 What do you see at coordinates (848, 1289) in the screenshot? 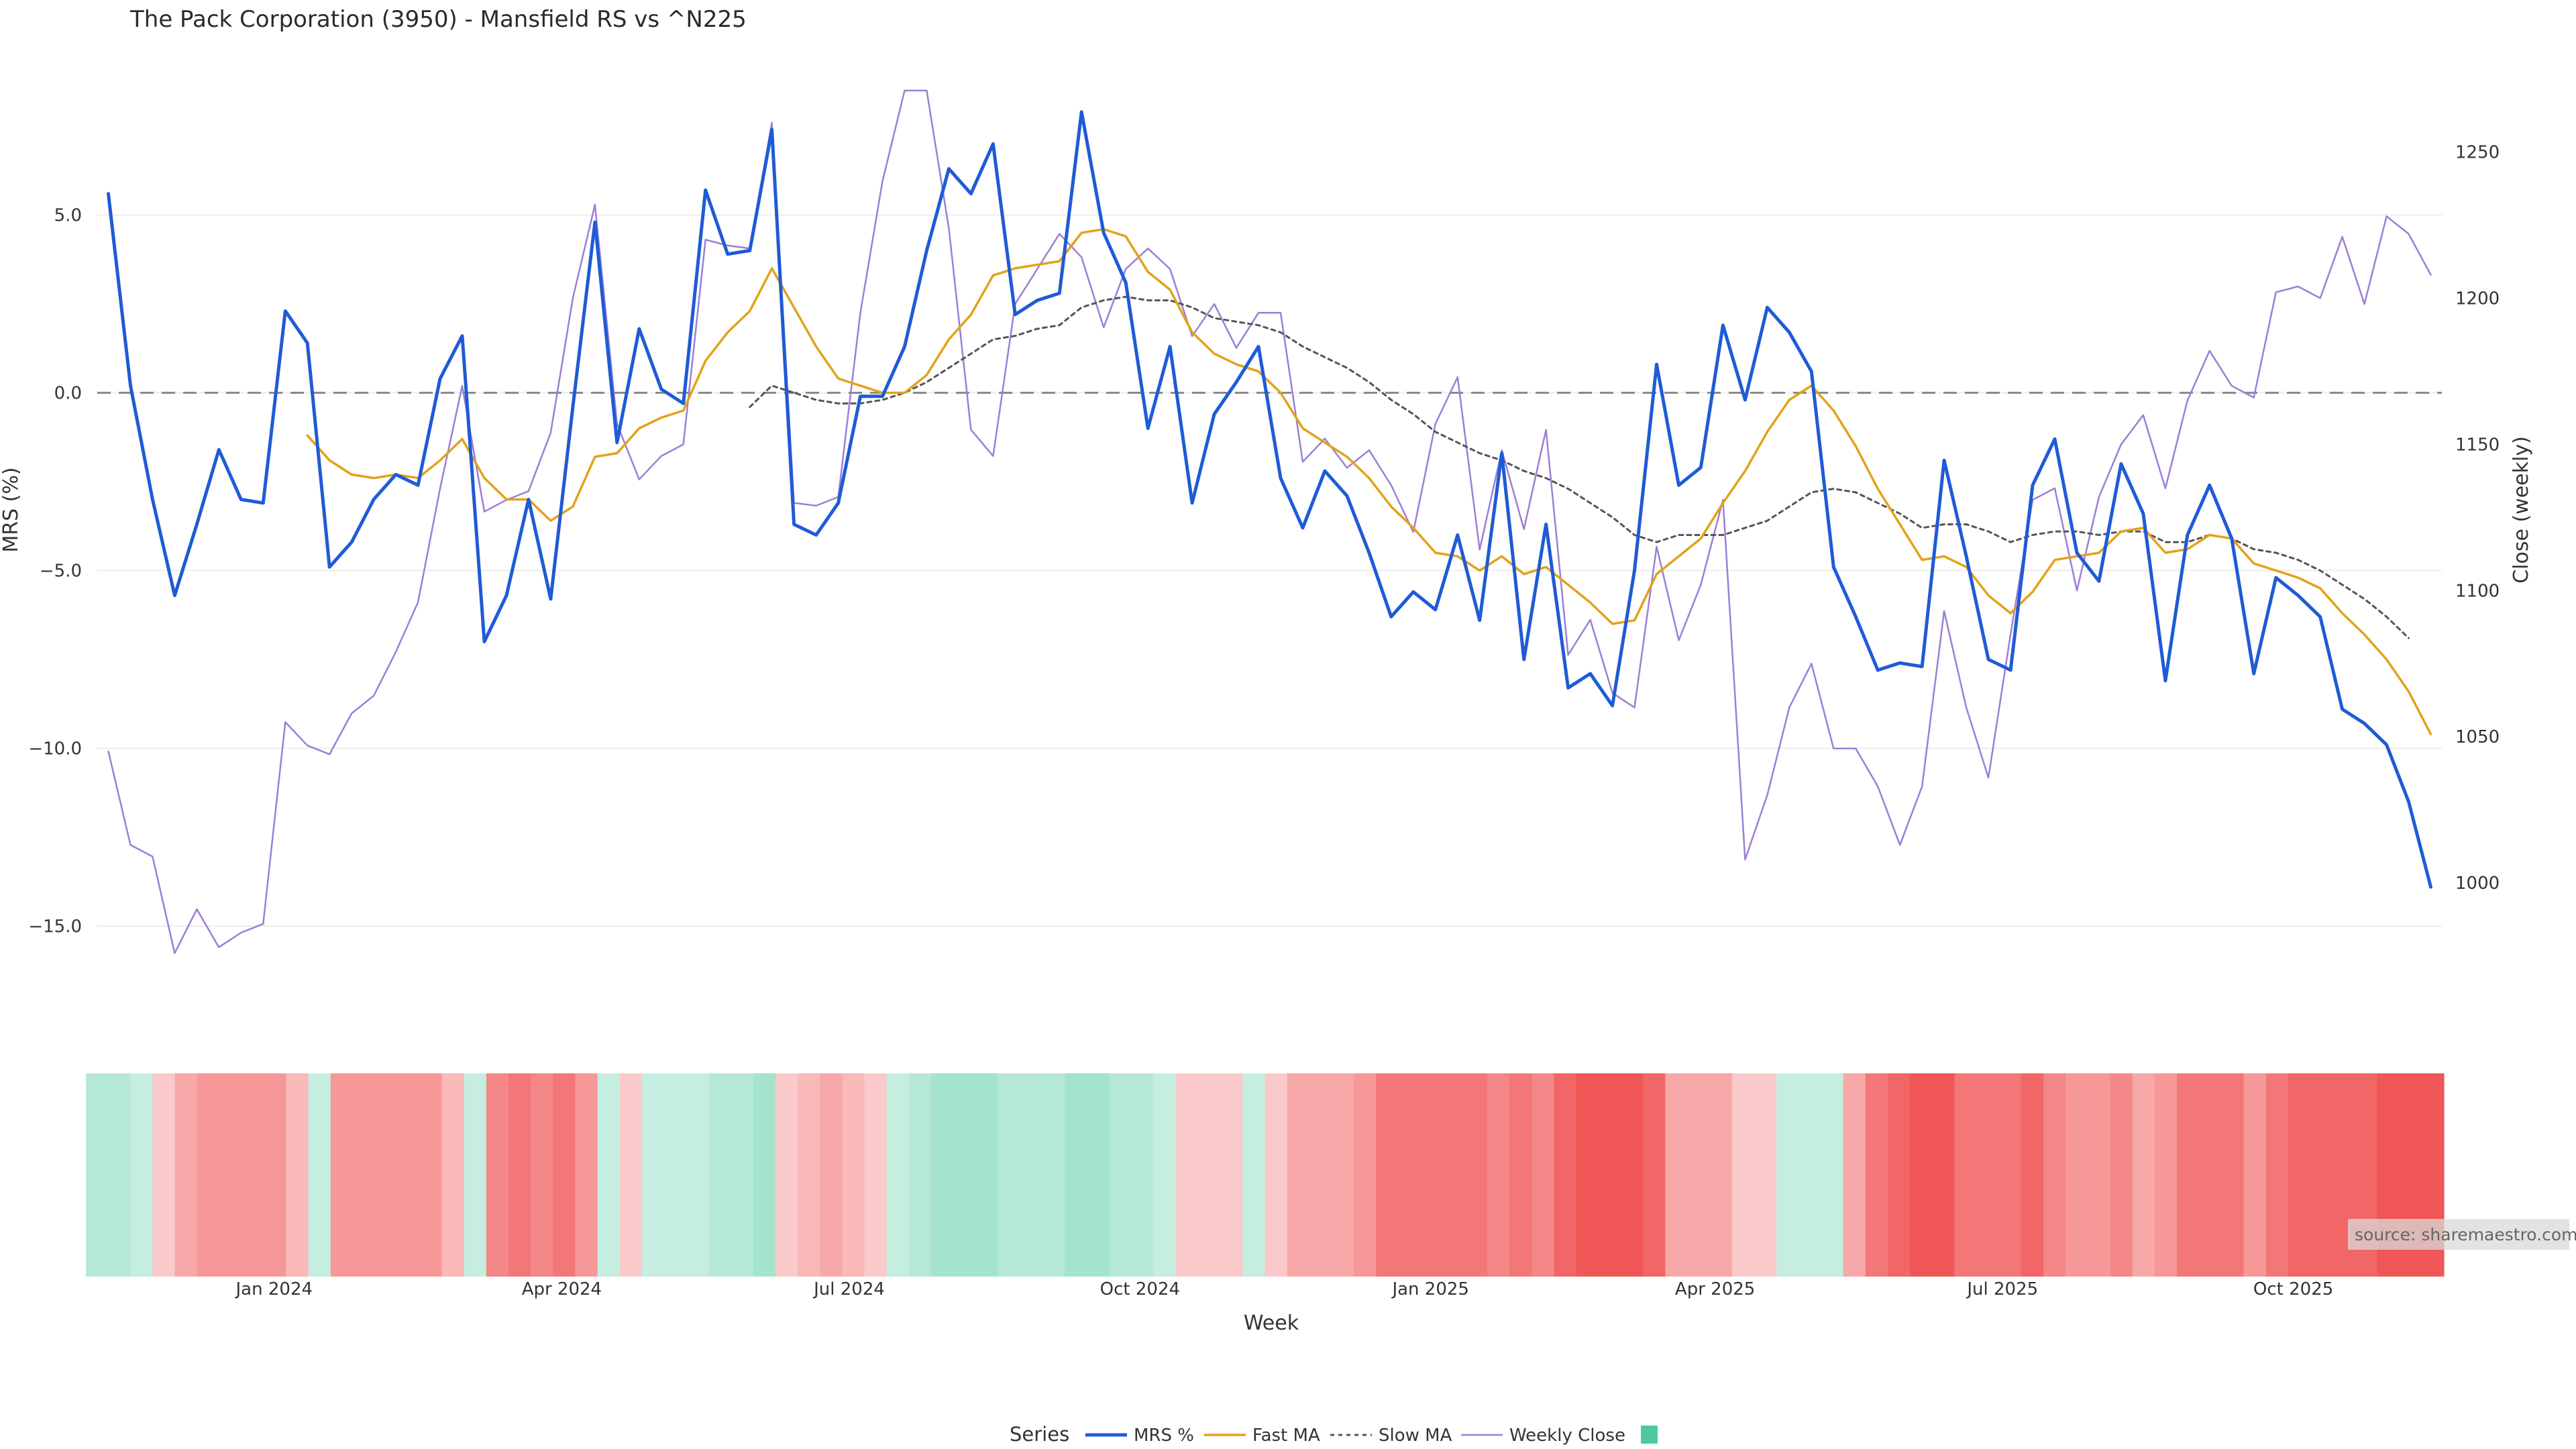
I see `x-tick: Jul 2024` at bounding box center [848, 1289].